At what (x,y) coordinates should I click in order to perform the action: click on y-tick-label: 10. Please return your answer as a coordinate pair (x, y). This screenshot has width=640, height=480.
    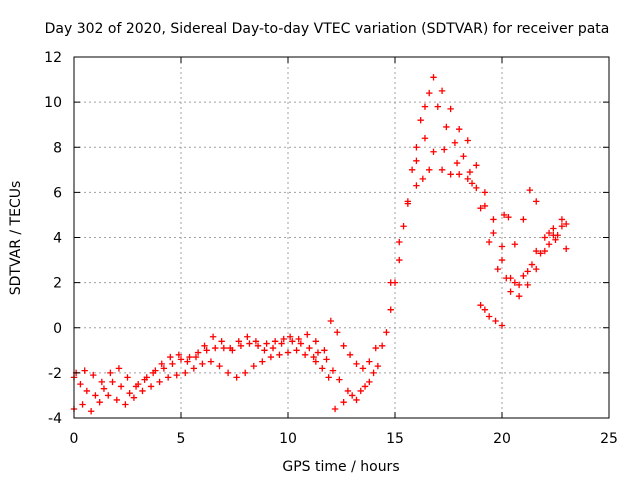
    Looking at the image, I should click on (53, 103).